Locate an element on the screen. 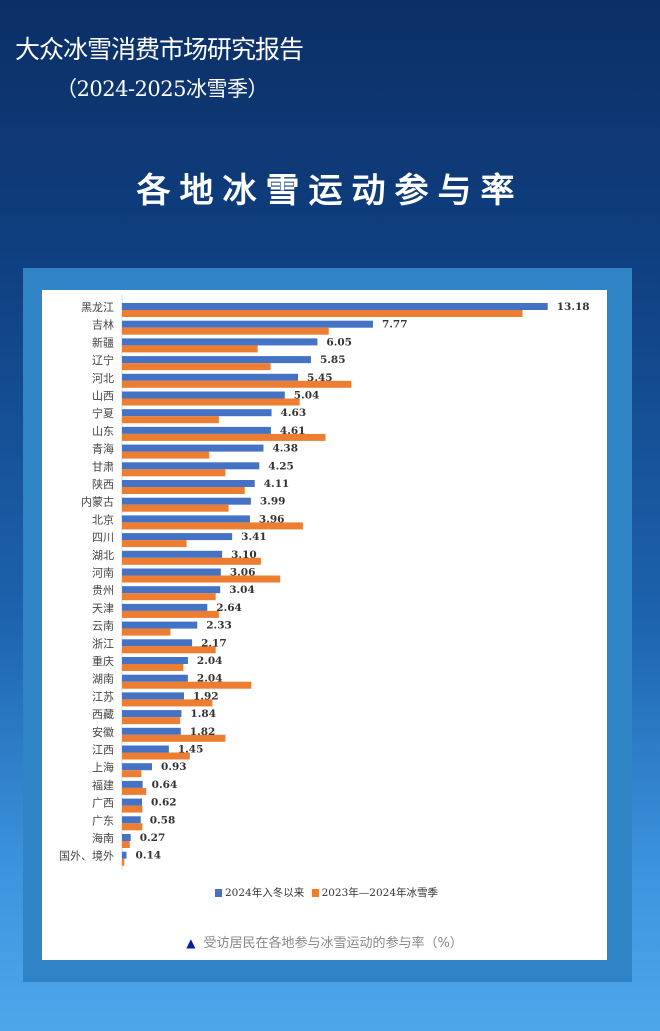 This screenshot has height=1031, width=660. legend-swatch-2023 is located at coordinates (315, 893).